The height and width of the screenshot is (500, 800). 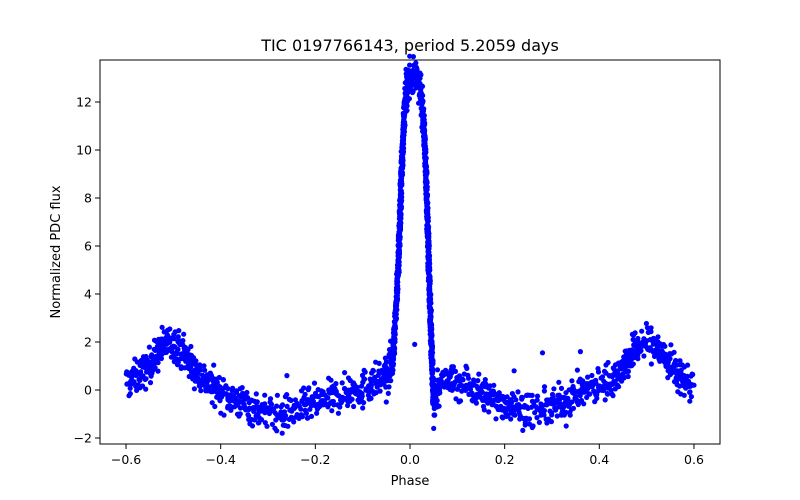 What do you see at coordinates (84, 102) in the screenshot?
I see `y-tick-label: 12` at bounding box center [84, 102].